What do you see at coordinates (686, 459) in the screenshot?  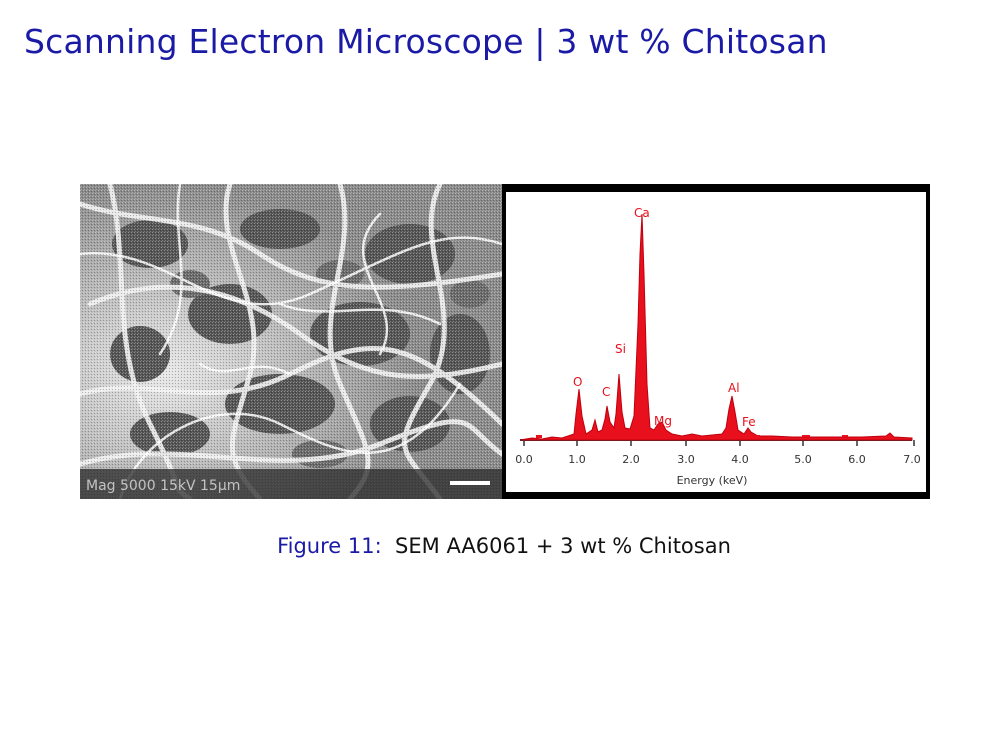 I see `x-tick-label: 3.0` at bounding box center [686, 459].